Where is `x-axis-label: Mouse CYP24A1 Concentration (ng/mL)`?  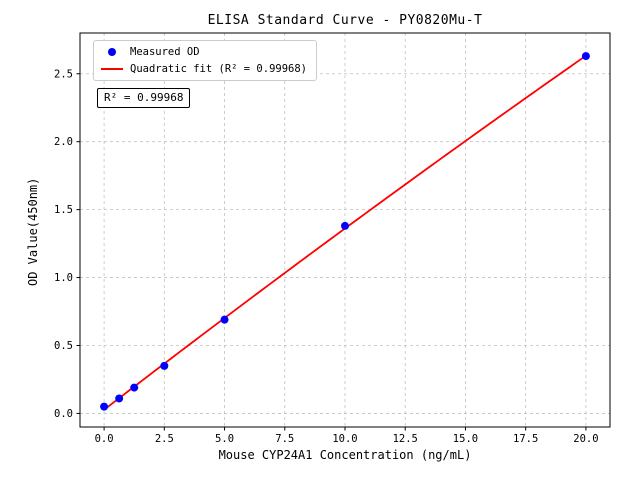 x-axis-label: Mouse CYP24A1 Concentration (ng/mL) is located at coordinates (345, 455).